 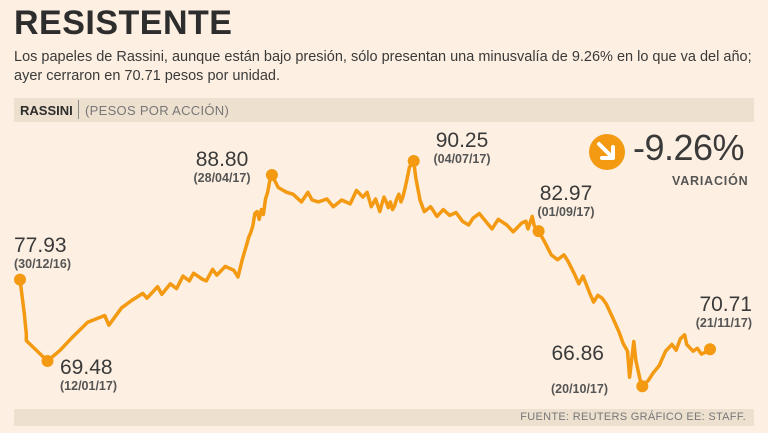 I want to click on annotation-date: (12/01/17), so click(x=88, y=386).